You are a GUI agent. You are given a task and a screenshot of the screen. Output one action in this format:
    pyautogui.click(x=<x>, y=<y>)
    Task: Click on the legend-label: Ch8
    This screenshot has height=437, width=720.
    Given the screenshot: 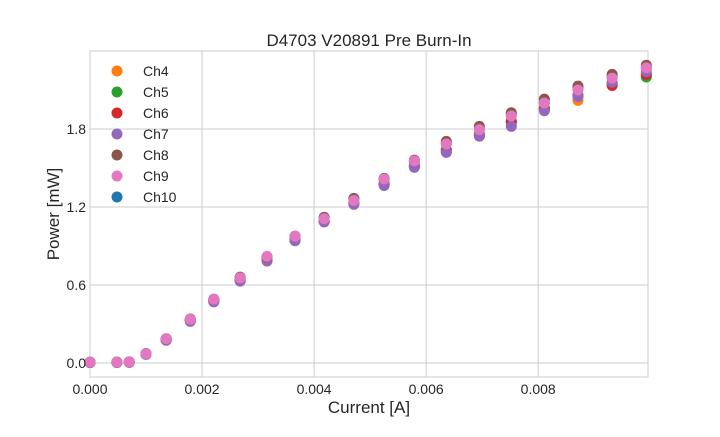 What is the action you would take?
    pyautogui.click(x=156, y=155)
    